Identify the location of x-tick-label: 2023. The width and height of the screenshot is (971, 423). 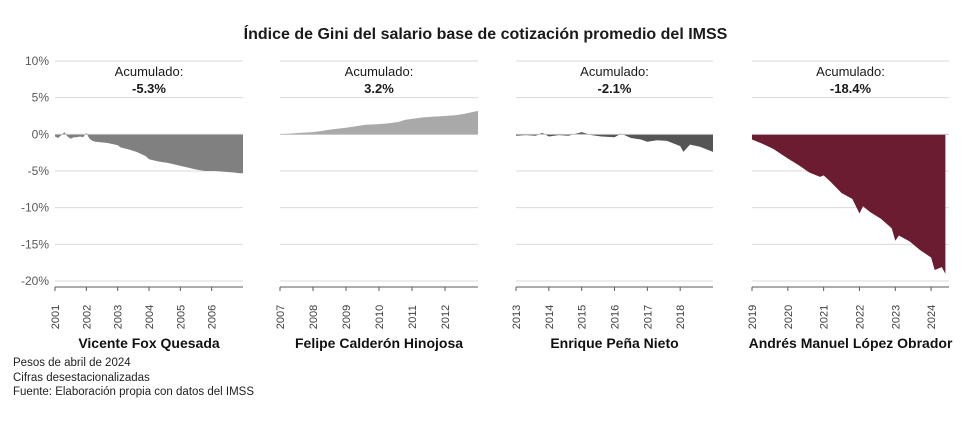
(896, 317).